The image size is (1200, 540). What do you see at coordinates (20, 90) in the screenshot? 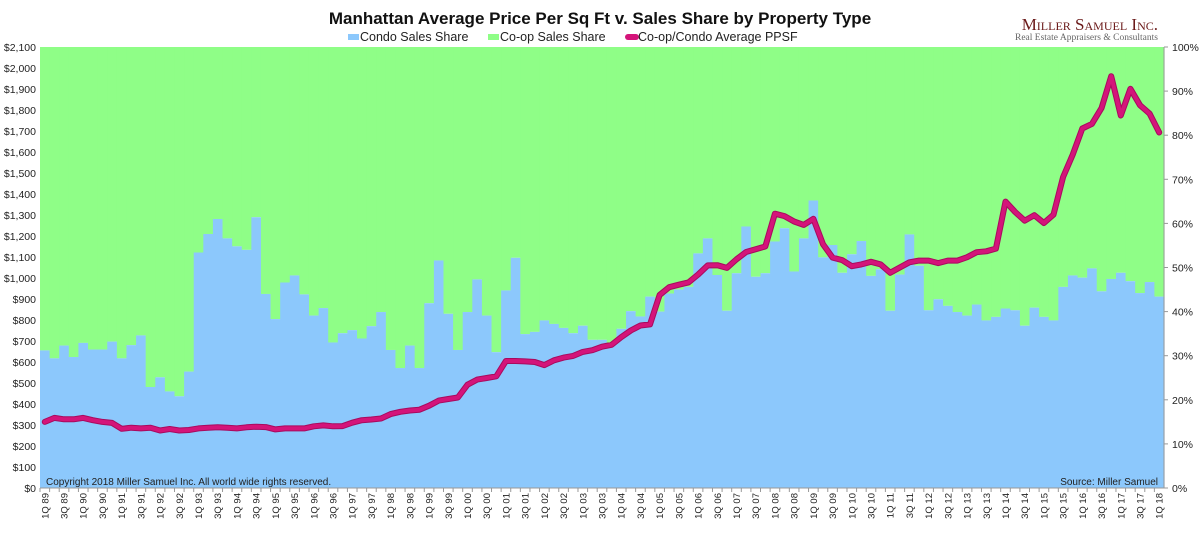
I see `left-tick-label: $1,900` at bounding box center [20, 90].